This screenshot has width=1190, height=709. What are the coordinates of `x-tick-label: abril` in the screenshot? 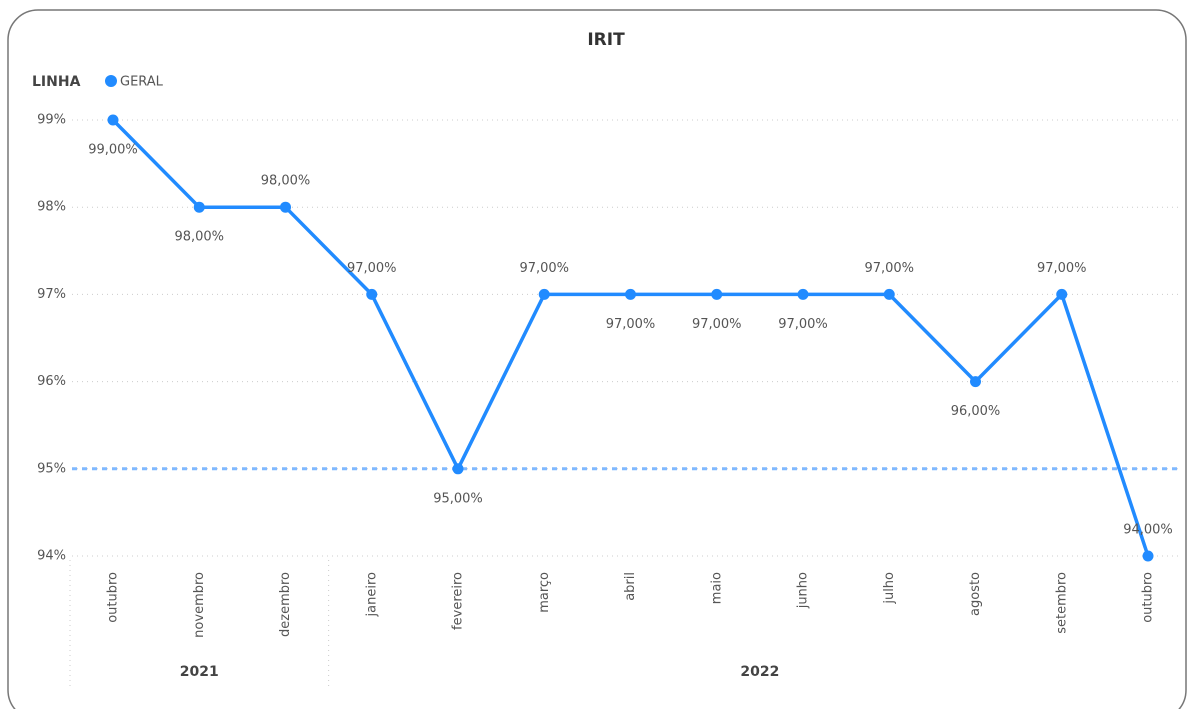 It's located at (630, 586).